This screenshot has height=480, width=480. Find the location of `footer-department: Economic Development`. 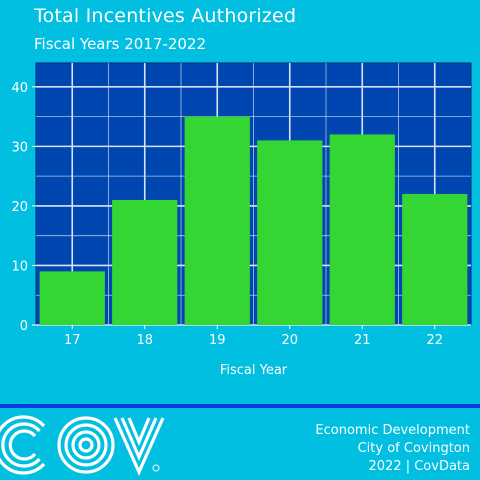

footer-department: Economic Development is located at coordinates (392, 430).